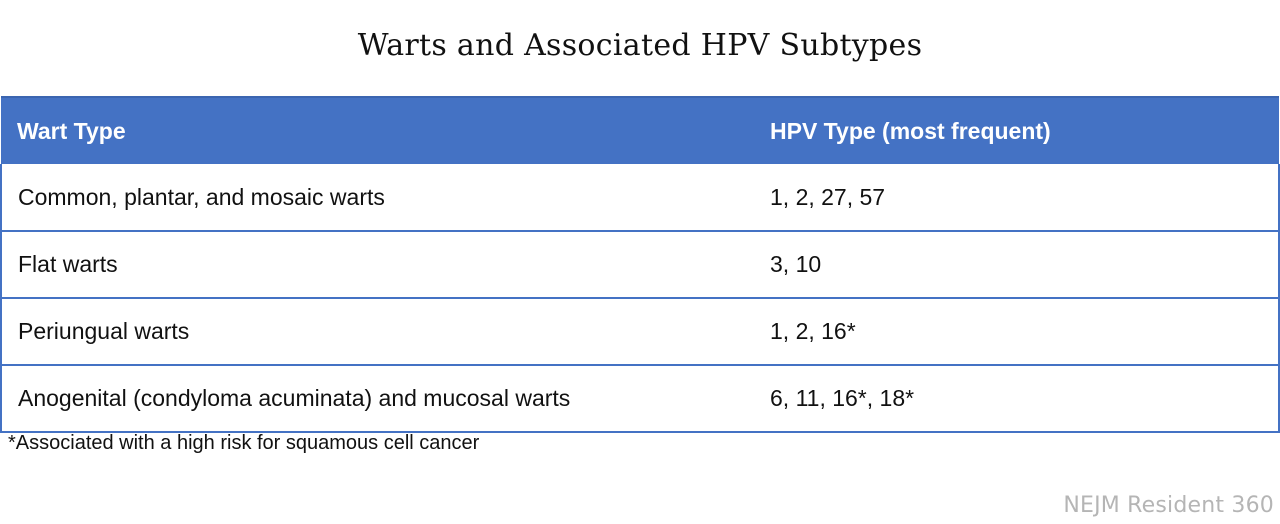 The height and width of the screenshot is (524, 1280). Describe the element at coordinates (640, 45) in the screenshot. I see `page-title: Warts and Associated HPV Subtypes` at that location.